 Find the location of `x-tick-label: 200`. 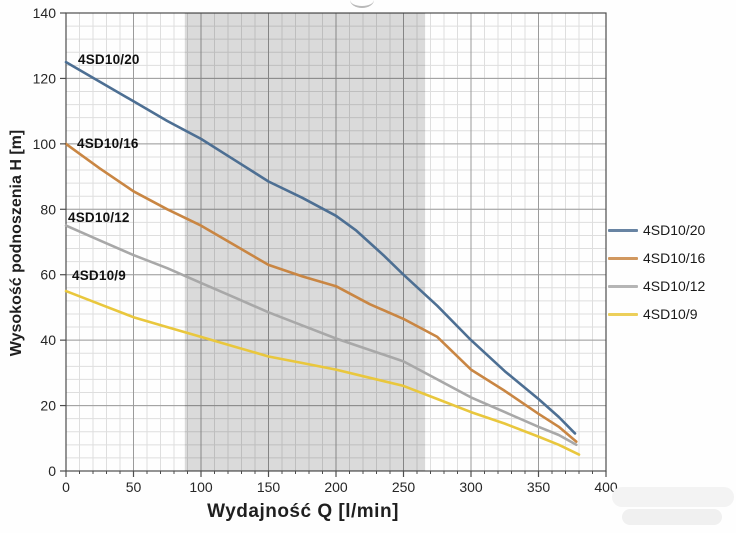

x-tick-label: 200 is located at coordinates (336, 487).